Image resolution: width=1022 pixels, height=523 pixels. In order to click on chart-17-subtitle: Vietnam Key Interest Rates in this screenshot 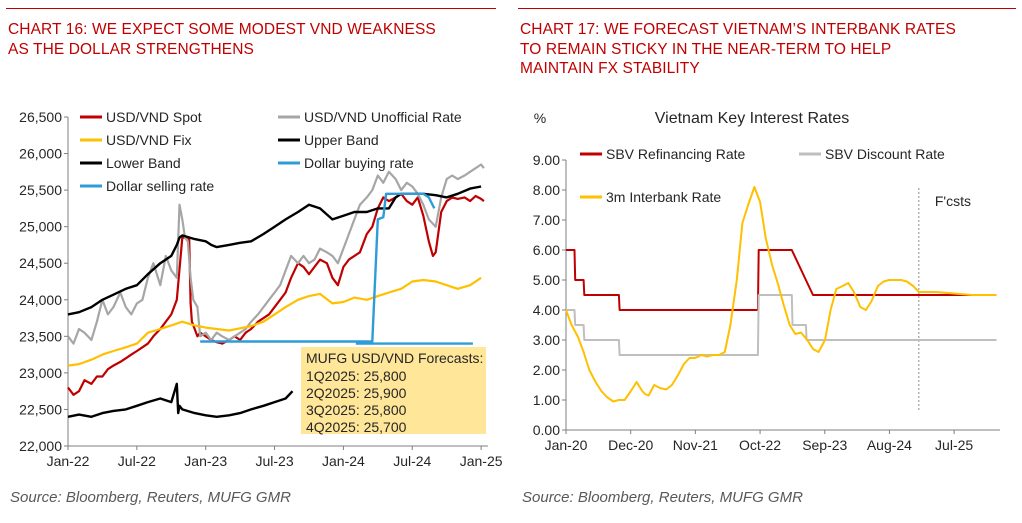, I will do `click(752, 118)`.